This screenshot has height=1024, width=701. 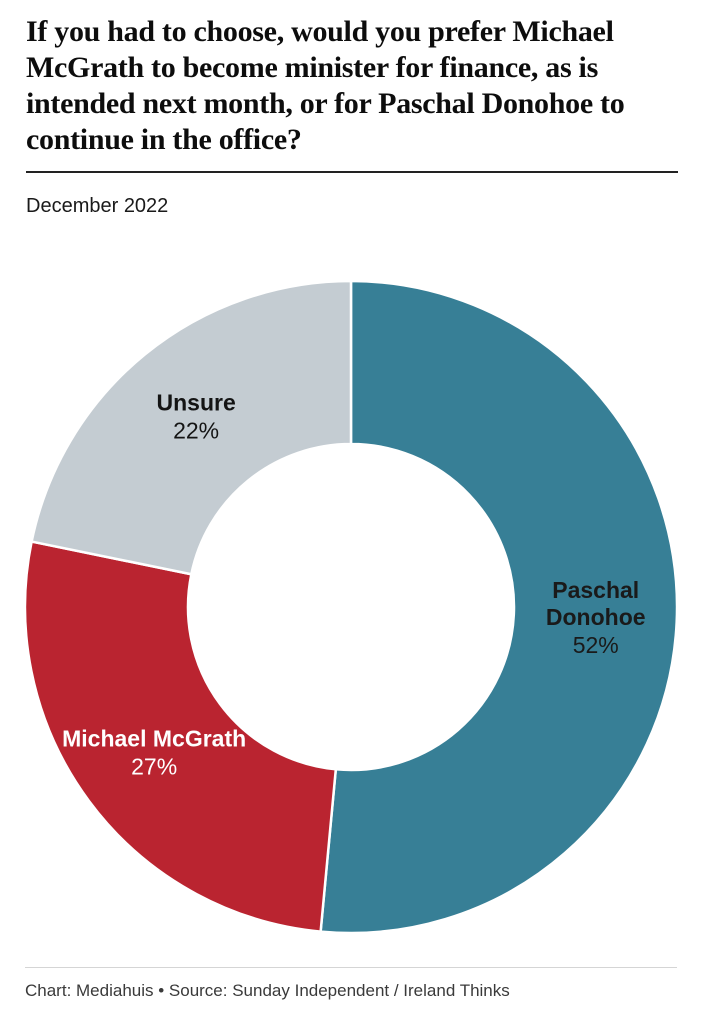 What do you see at coordinates (351, 967) in the screenshot?
I see `footer-divider` at bounding box center [351, 967].